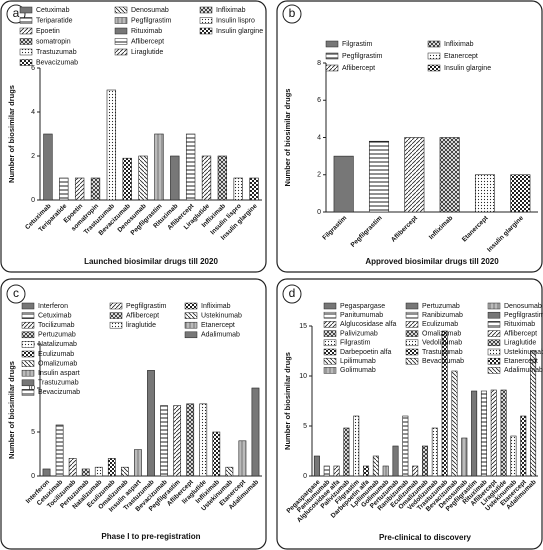 This screenshot has width=543, height=550. I want to click on legend-label: Tocilizumab, so click(56, 325).